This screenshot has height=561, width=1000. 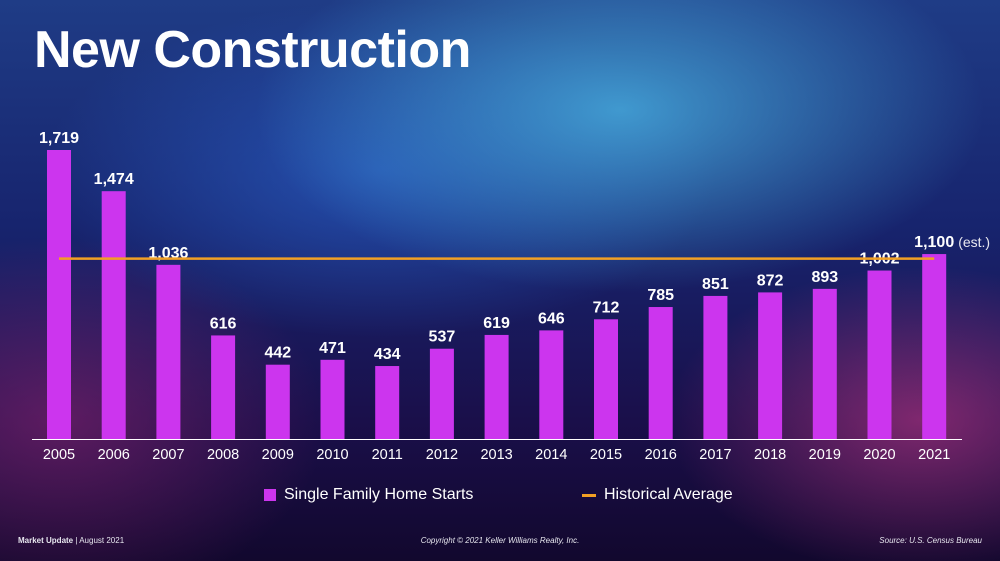 I want to click on footer-left: Market Update | August 2021, so click(x=71, y=540).